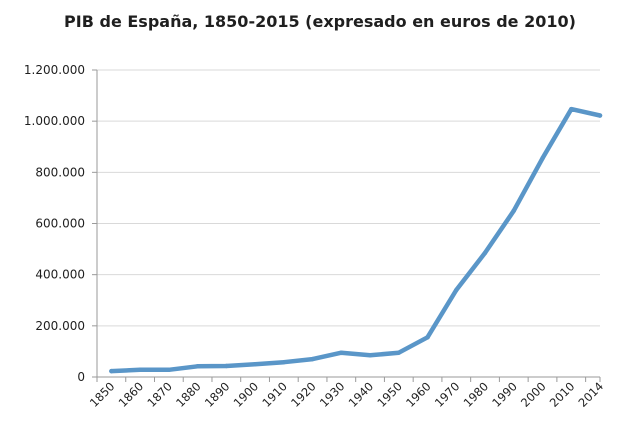 The height and width of the screenshot is (446, 640). What do you see at coordinates (159, 394) in the screenshot?
I see `x-tick-label: 1870` at bounding box center [159, 394].